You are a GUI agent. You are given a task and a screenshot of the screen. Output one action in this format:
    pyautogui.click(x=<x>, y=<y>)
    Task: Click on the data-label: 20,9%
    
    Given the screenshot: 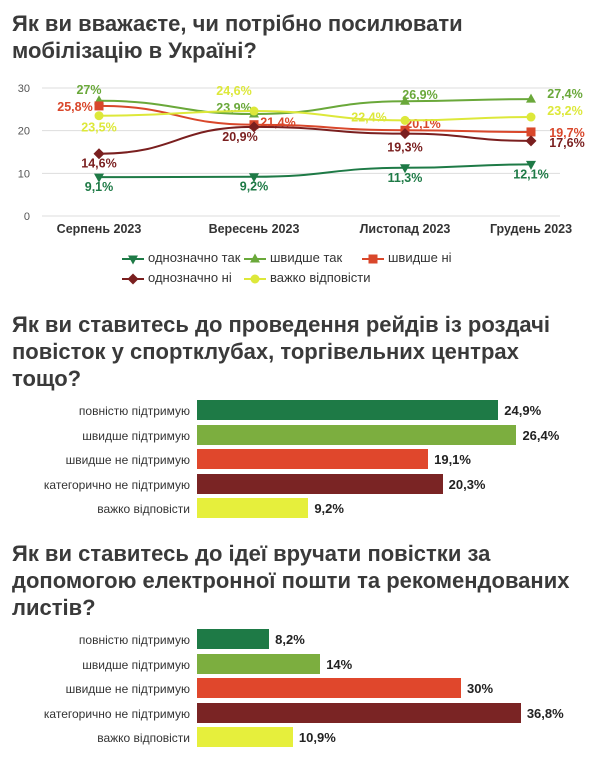 What is the action you would take?
    pyautogui.click(x=239, y=137)
    